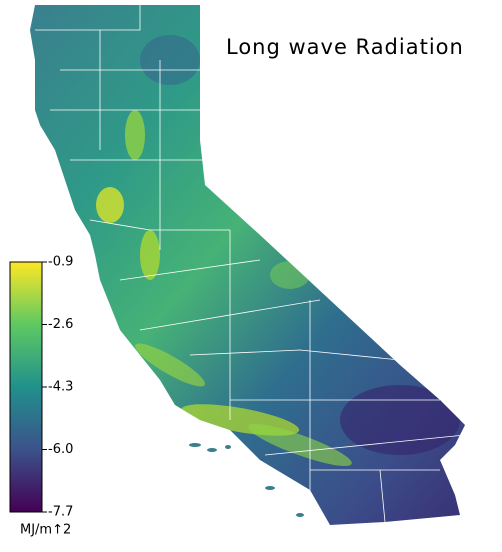  I want to click on islands, so click(246, 480).